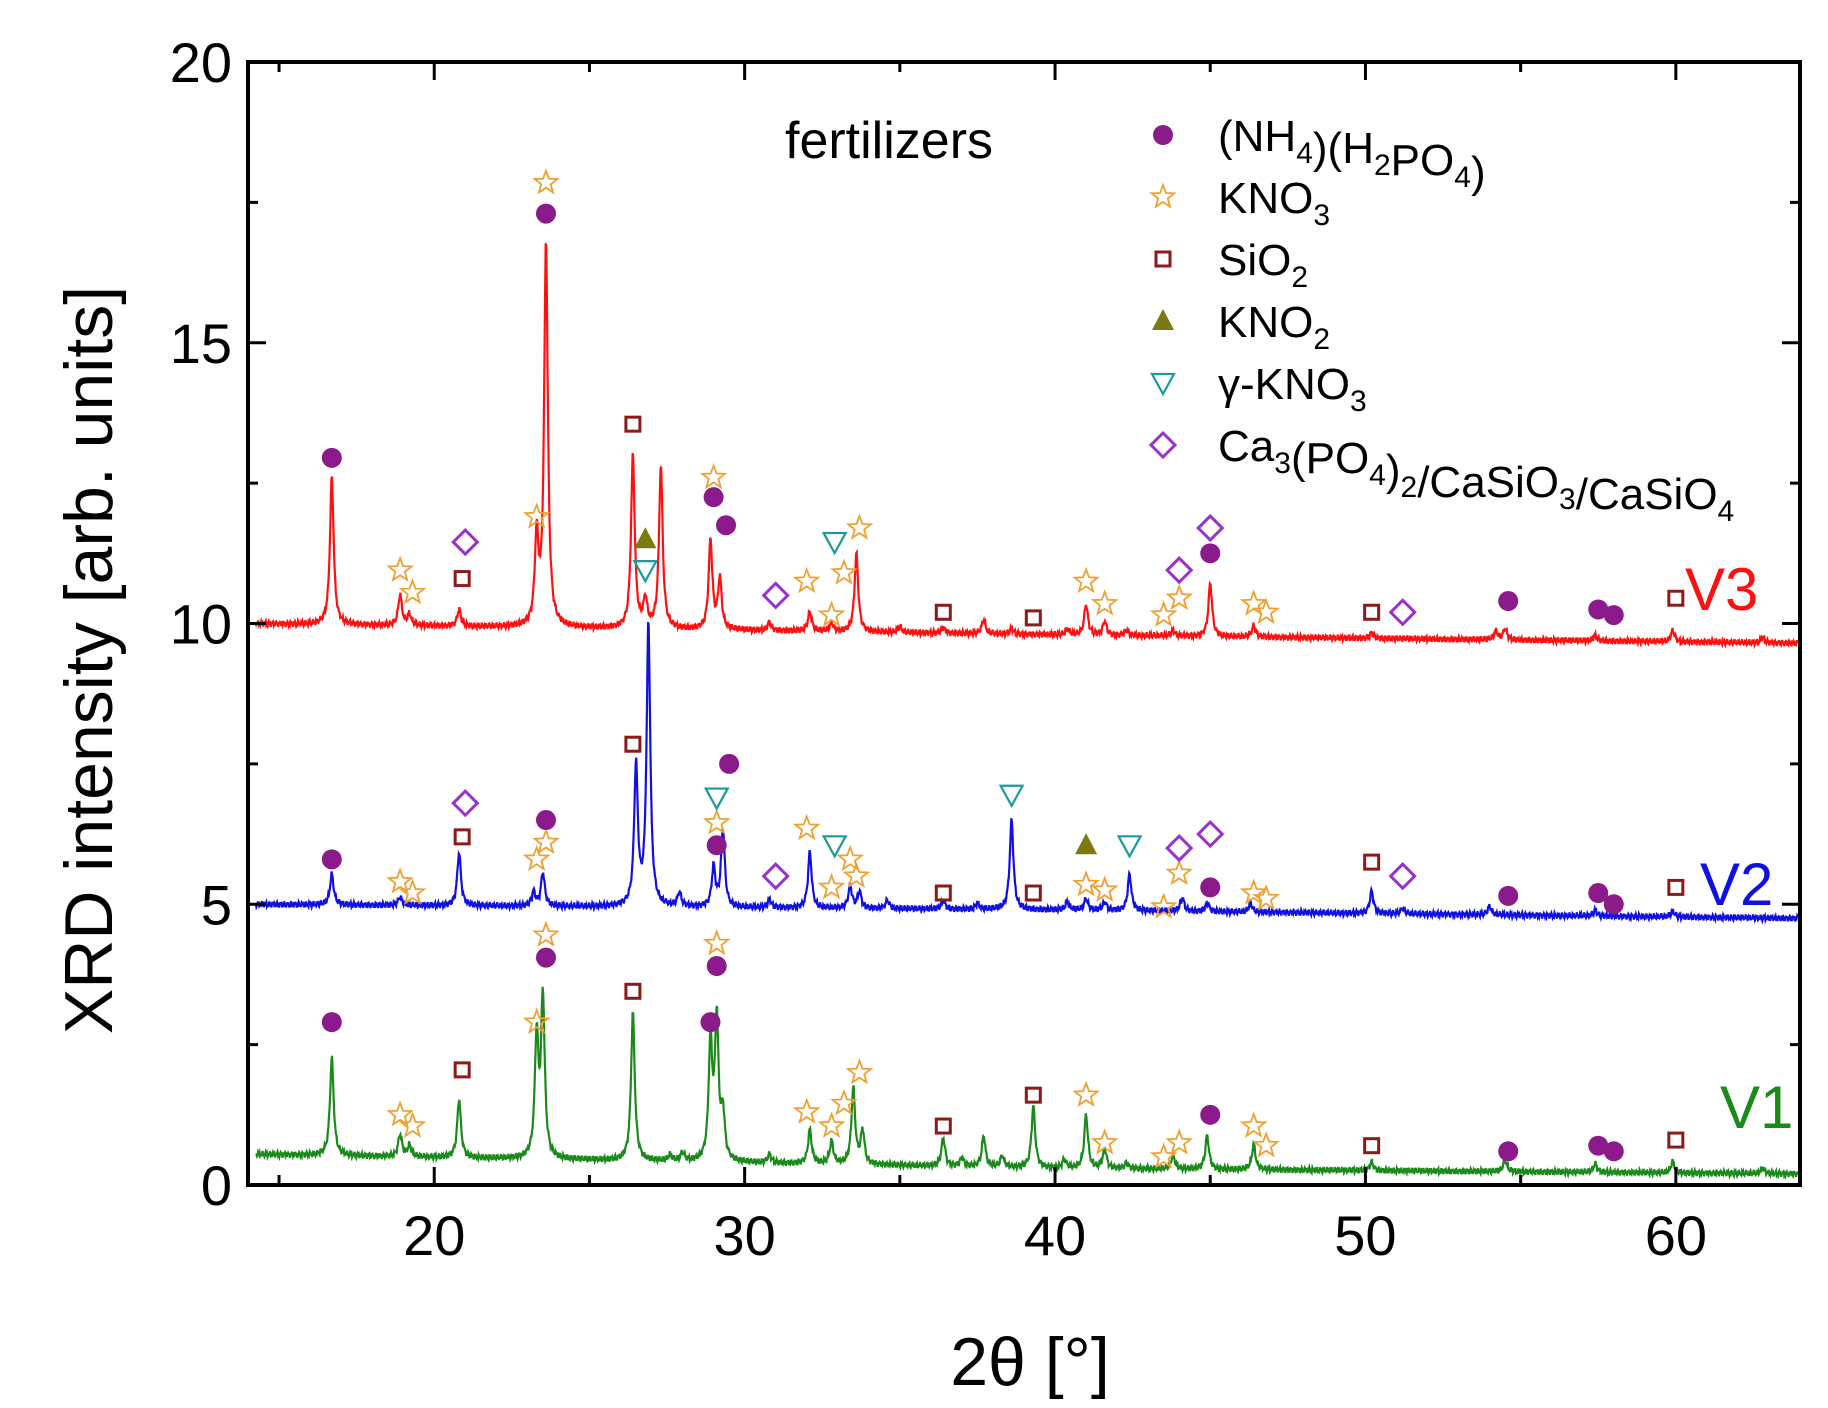 This screenshot has width=1828, height=1408. What do you see at coordinates (1263, 265) in the screenshot?
I see `legend-label-sio2: SiO2` at bounding box center [1263, 265].